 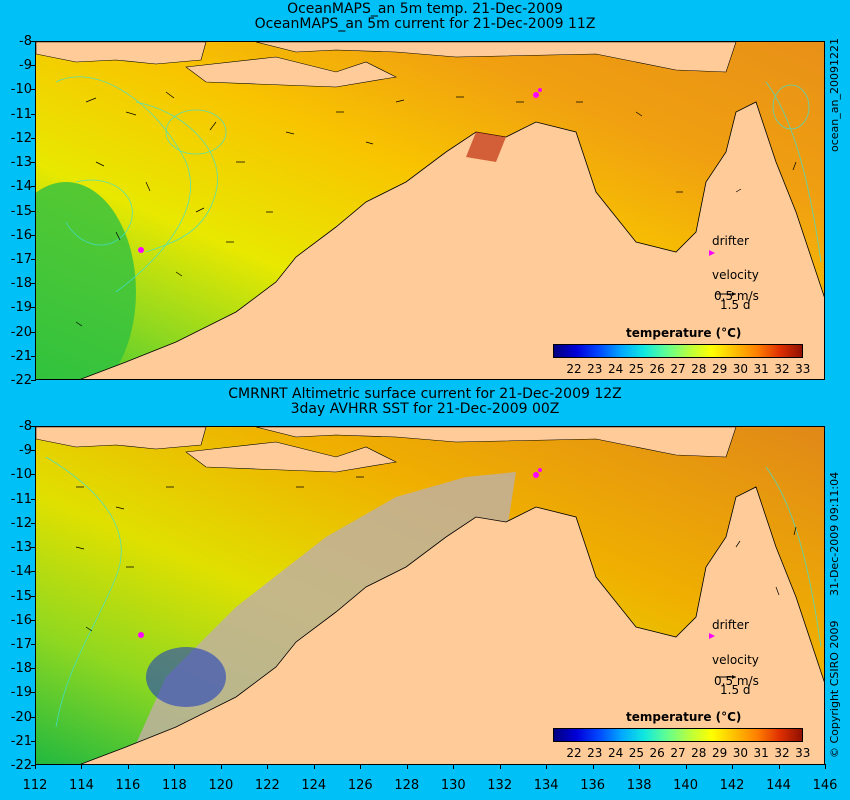 I want to click on y-tick-label: -13, so click(x=21, y=548).